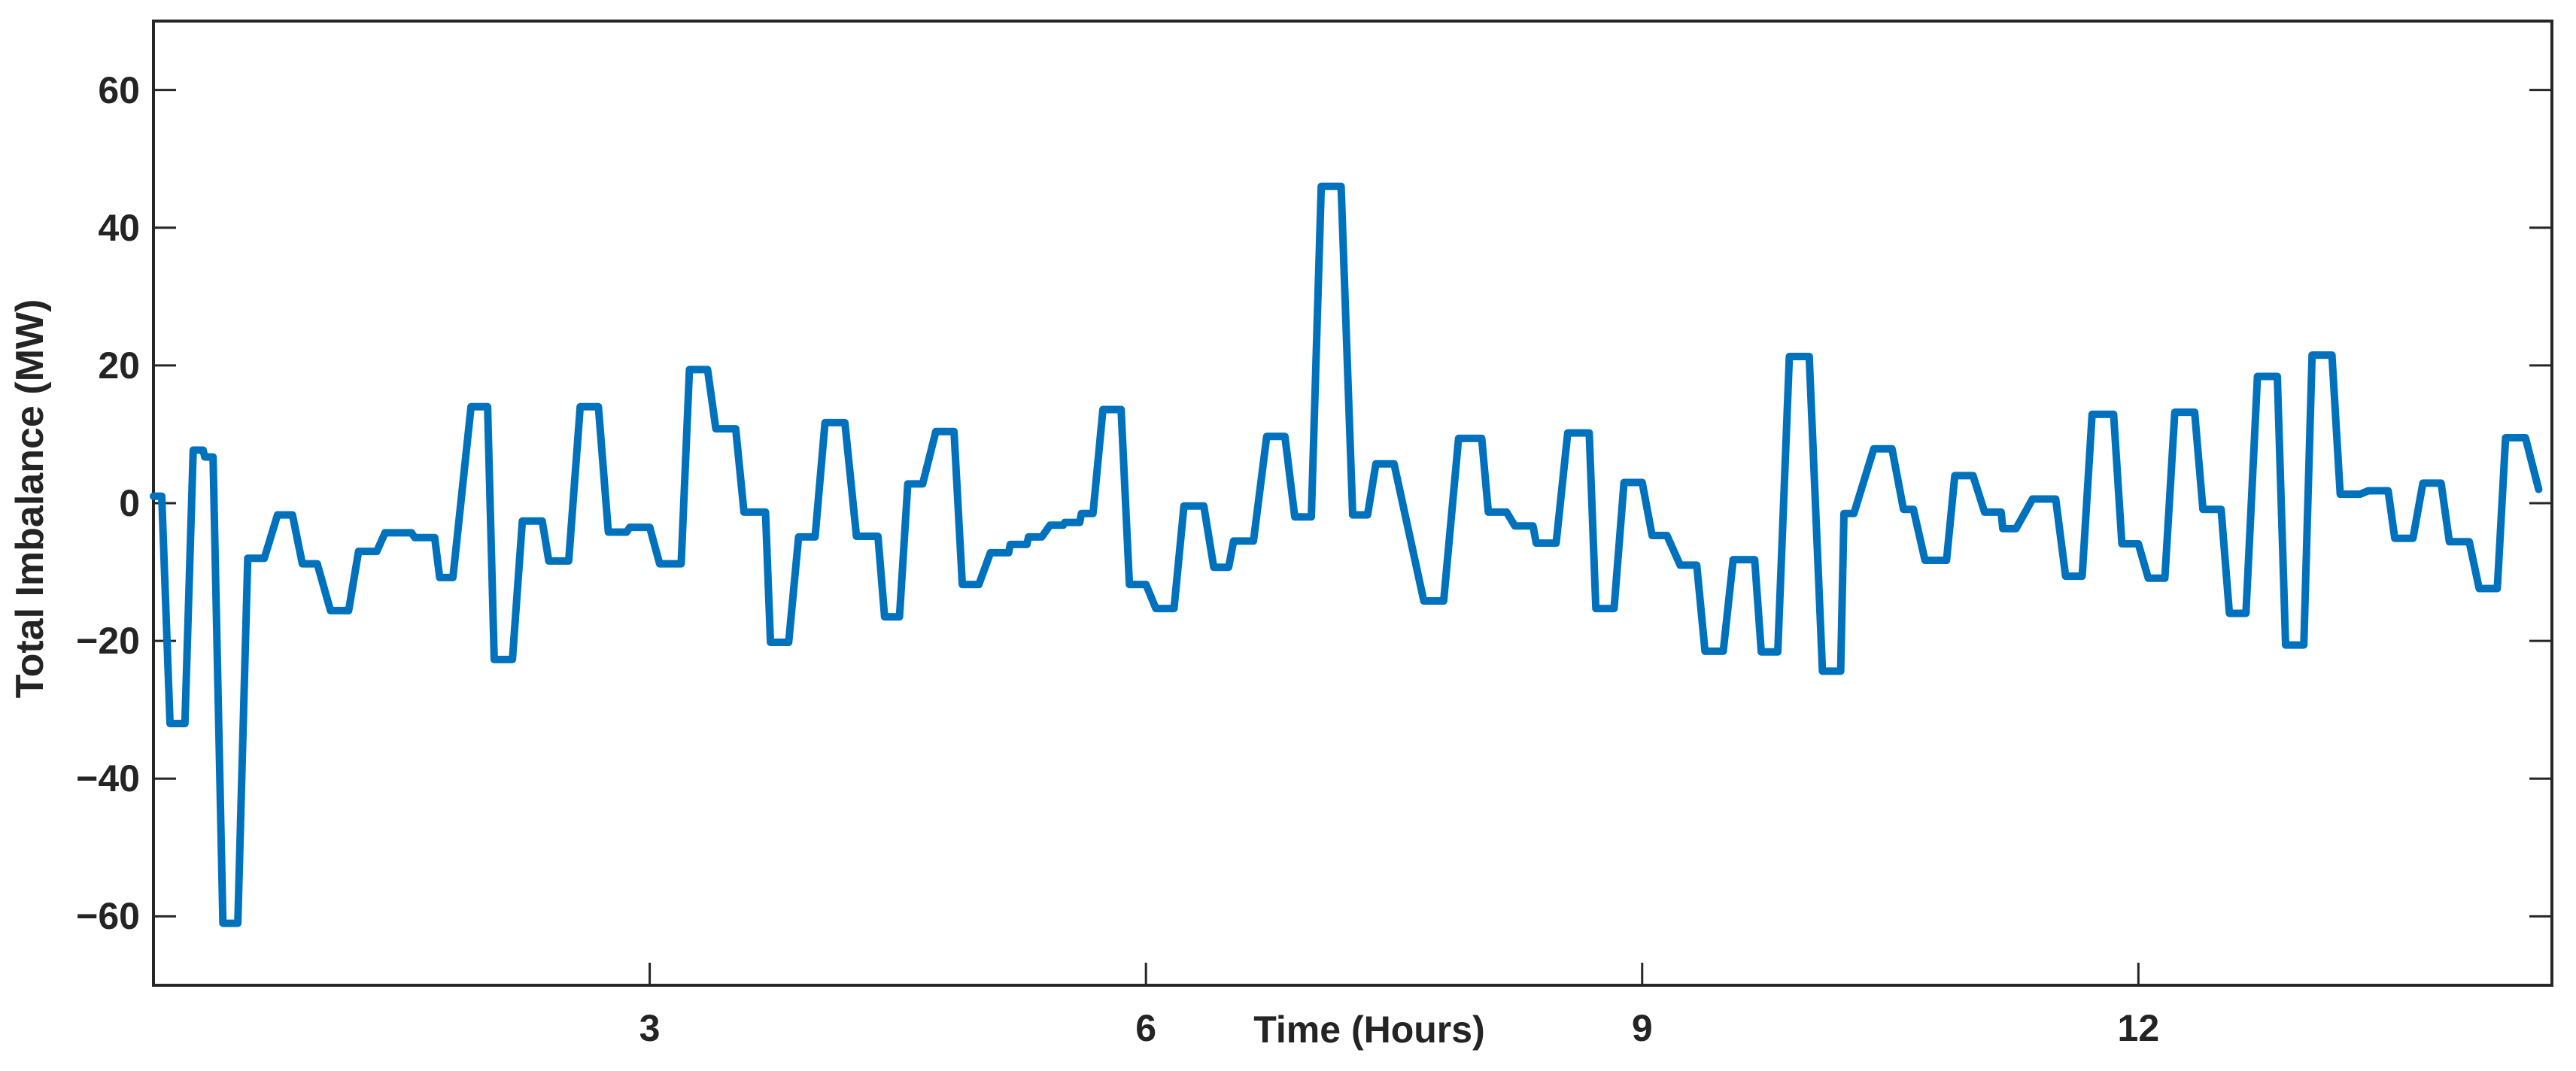  I want to click on x-tick-label-9: 9, so click(1642, 1028).